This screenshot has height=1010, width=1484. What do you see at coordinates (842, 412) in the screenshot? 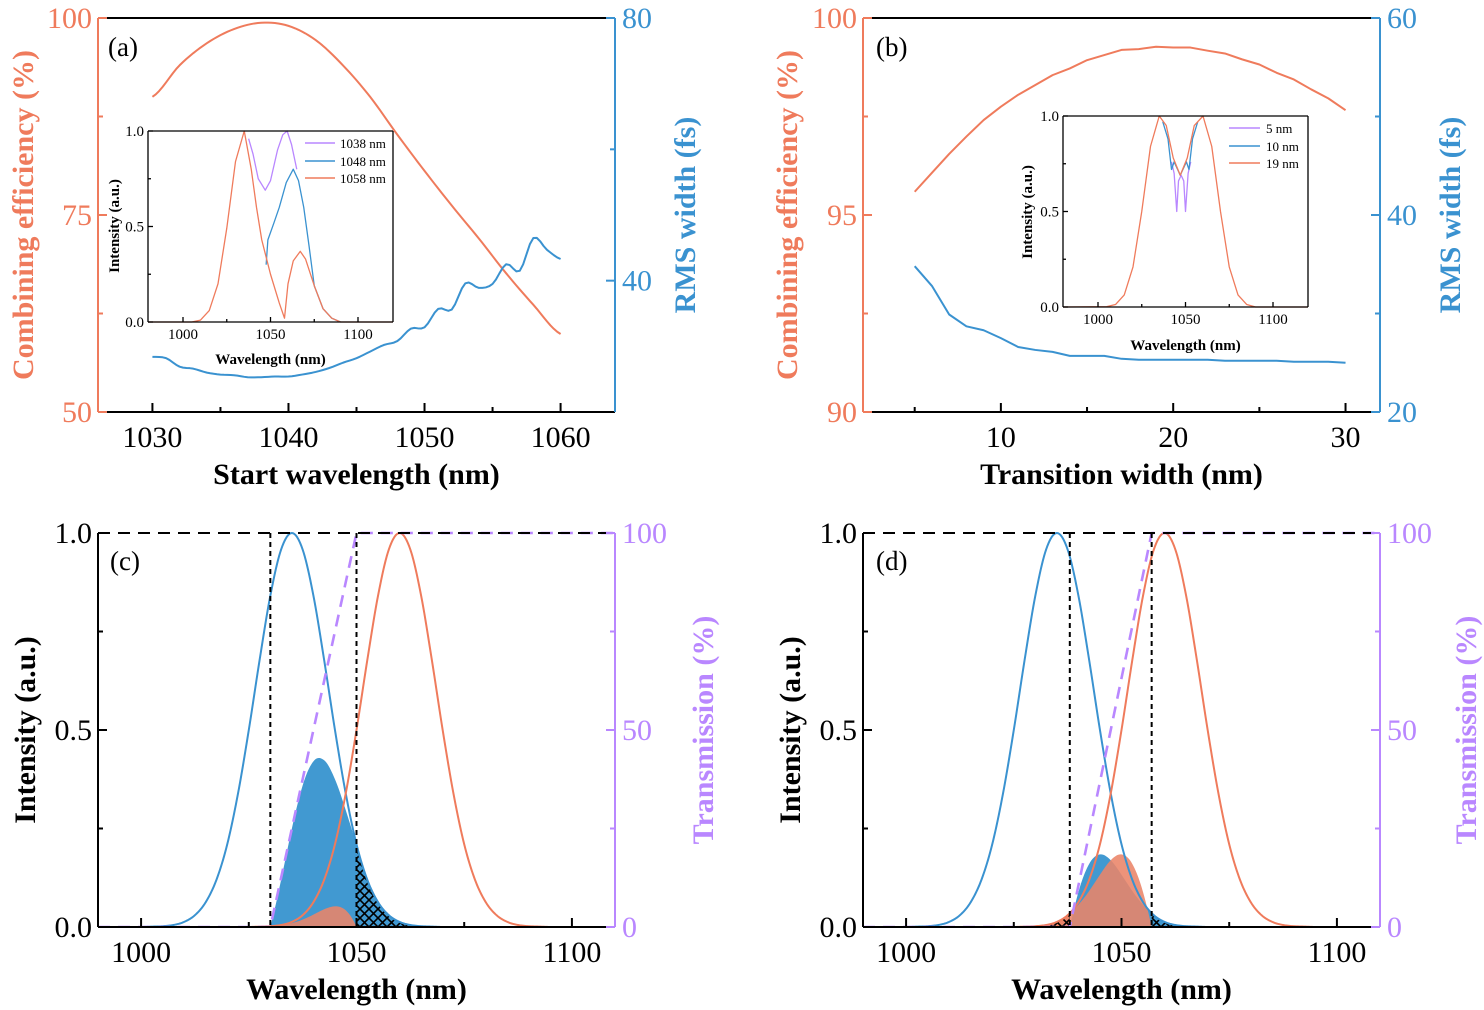
I see `y-left-tick-label: 90` at bounding box center [842, 412].